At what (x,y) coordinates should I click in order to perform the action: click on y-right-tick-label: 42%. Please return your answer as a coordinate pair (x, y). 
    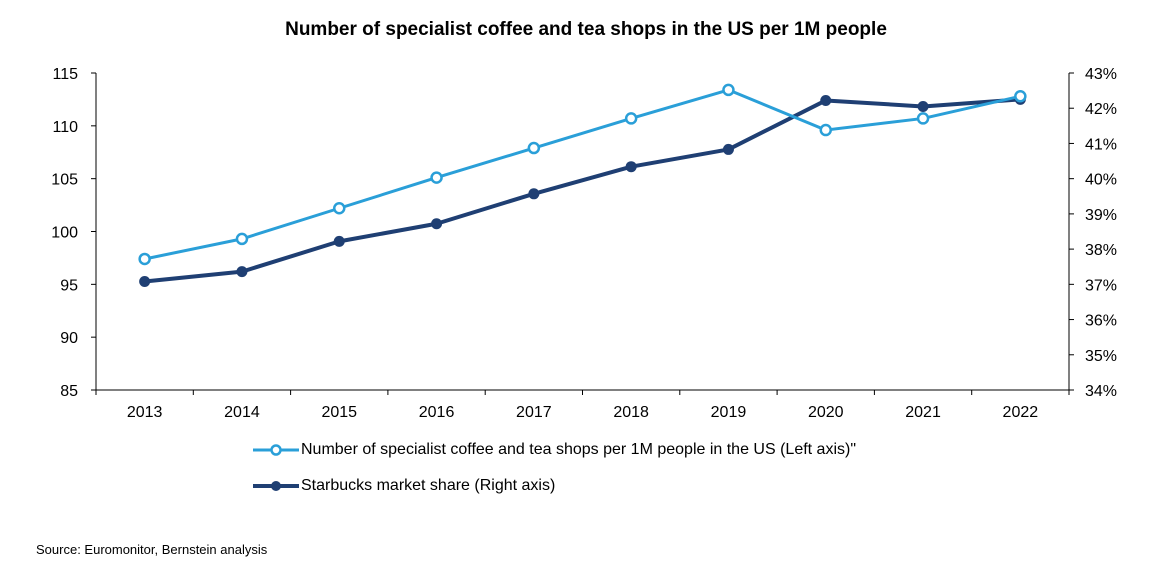
    Looking at the image, I should click on (1101, 109).